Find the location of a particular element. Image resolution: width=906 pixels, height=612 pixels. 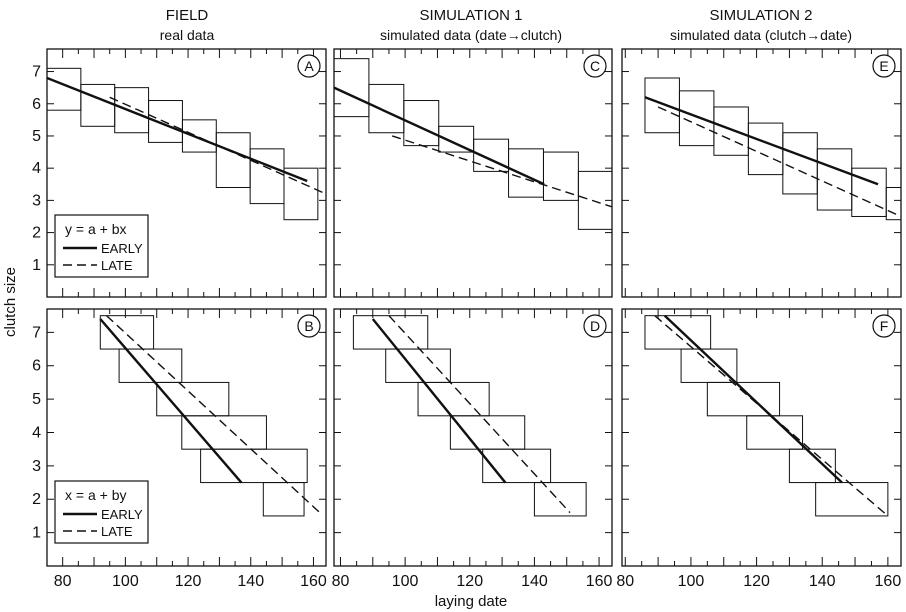

panel-C: C is located at coordinates (473, 173).